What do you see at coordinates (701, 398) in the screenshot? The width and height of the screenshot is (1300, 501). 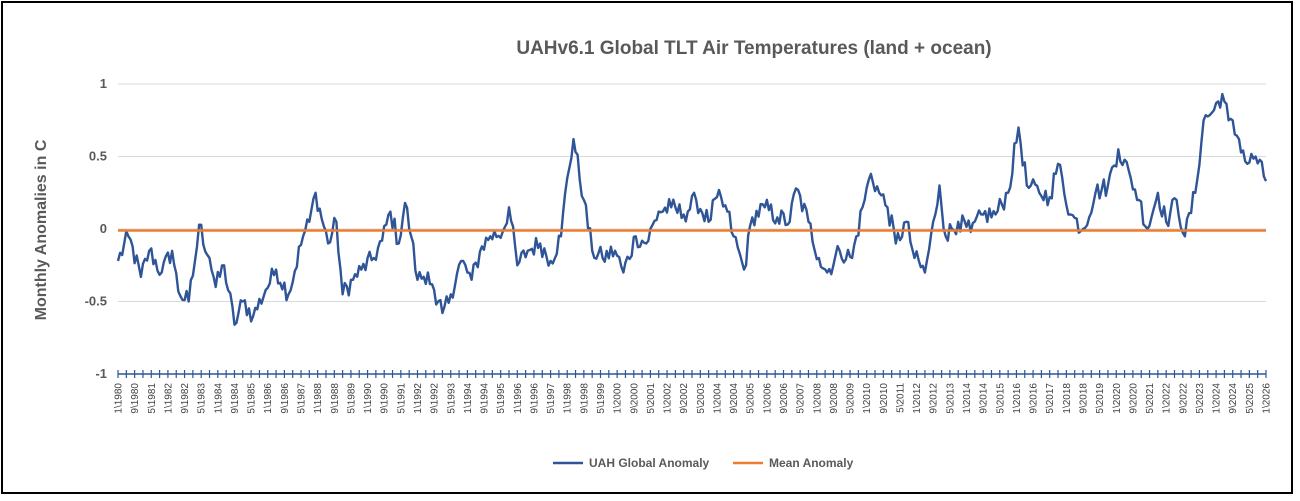 I see `x-tick-label: 5\2003` at bounding box center [701, 398].